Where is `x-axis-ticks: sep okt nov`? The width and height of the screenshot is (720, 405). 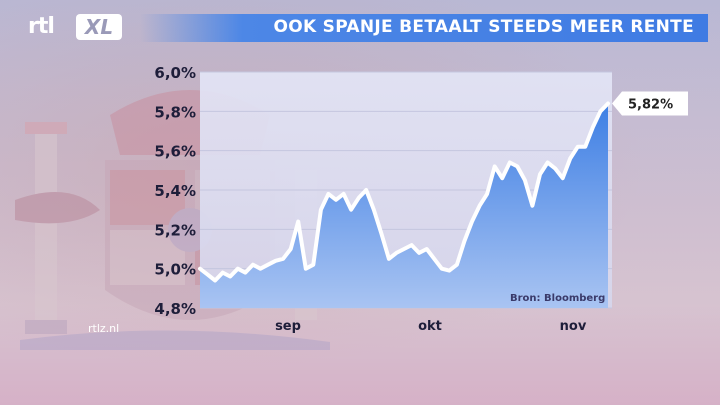
x-axis-ticks: sep okt nov is located at coordinates (431, 326).